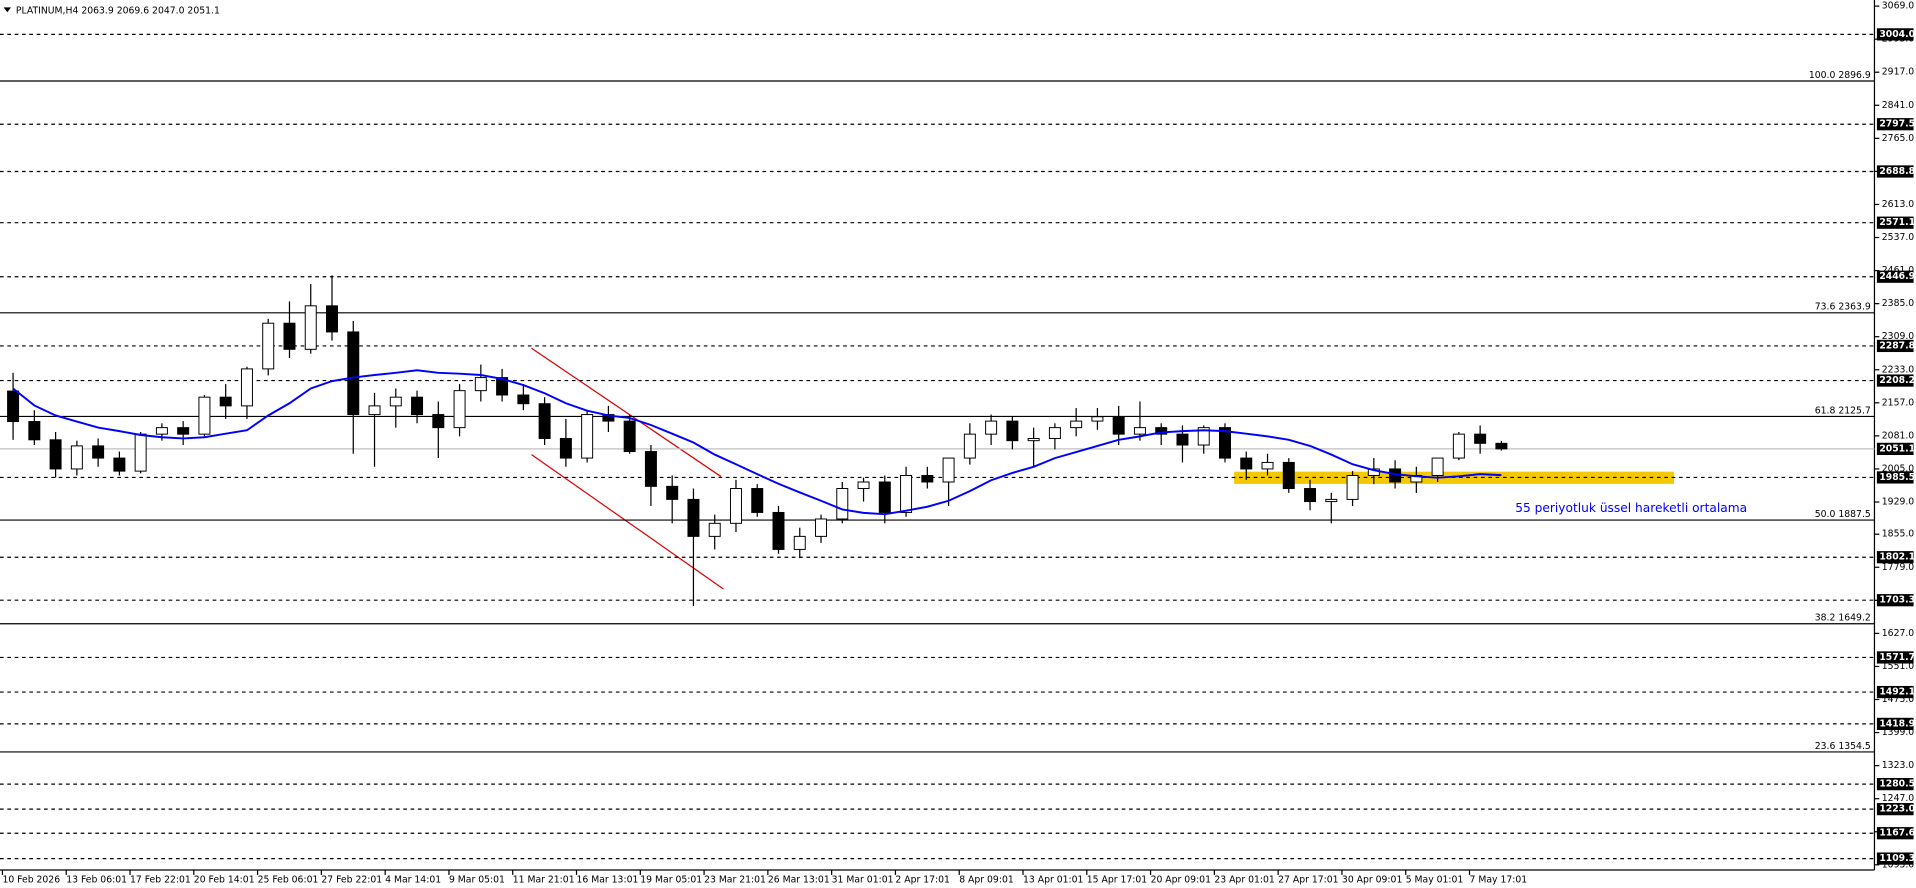  What do you see at coordinates (413, 879) in the screenshot?
I see `x-tick-label: 4 Mar 14:01` at bounding box center [413, 879].